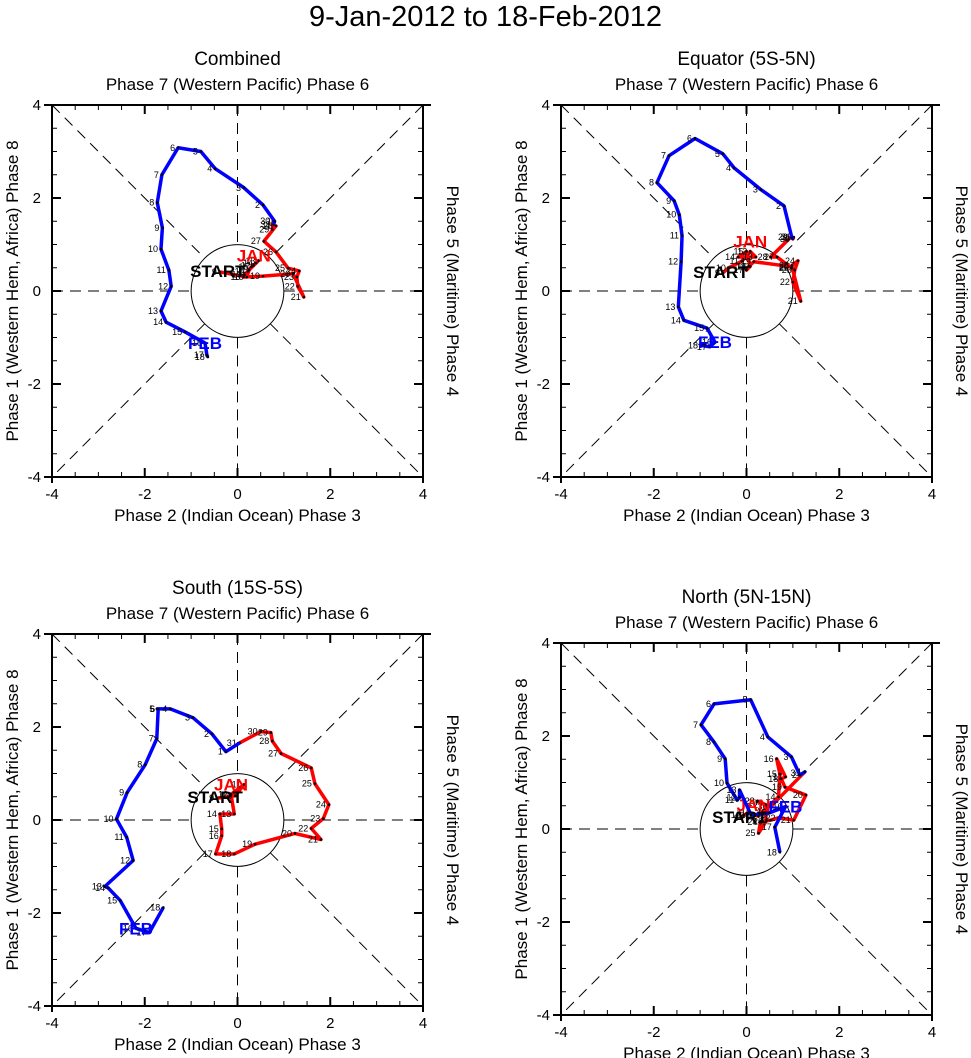 This screenshot has height=1058, width=971. Describe the element at coordinates (674, 236) in the screenshot. I see `day-label: 11` at that location.